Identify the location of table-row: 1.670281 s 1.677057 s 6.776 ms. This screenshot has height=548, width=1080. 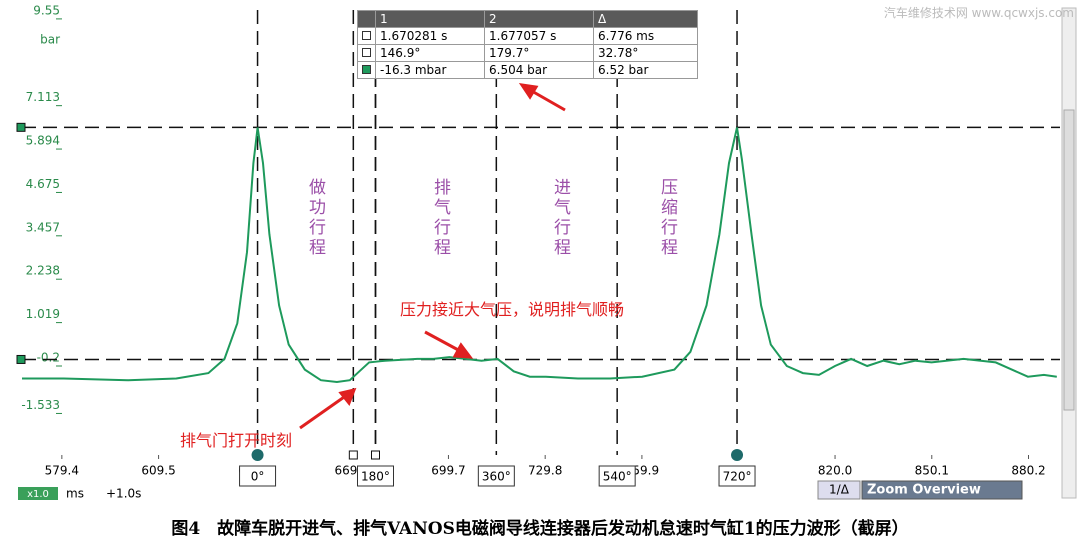
(527, 36).